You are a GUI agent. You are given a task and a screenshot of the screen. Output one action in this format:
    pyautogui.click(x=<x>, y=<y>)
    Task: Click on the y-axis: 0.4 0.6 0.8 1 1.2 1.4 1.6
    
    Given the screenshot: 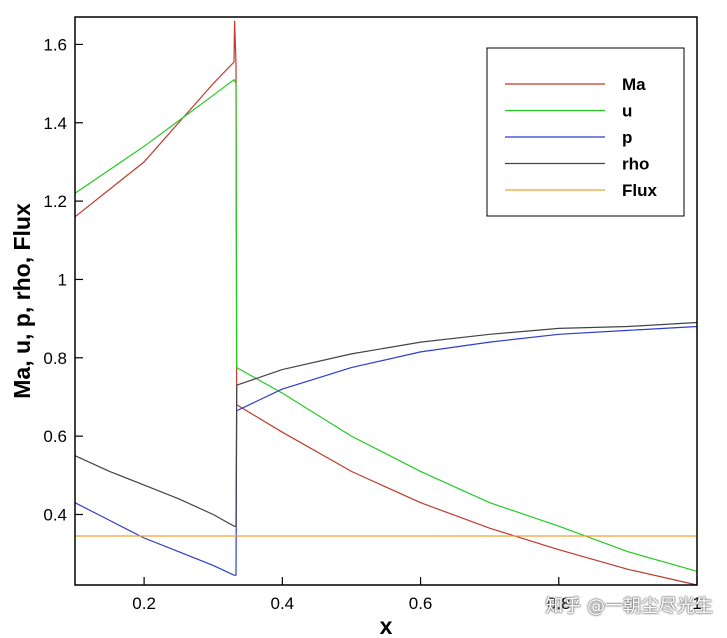 What is the action you would take?
    pyautogui.click(x=63, y=279)
    